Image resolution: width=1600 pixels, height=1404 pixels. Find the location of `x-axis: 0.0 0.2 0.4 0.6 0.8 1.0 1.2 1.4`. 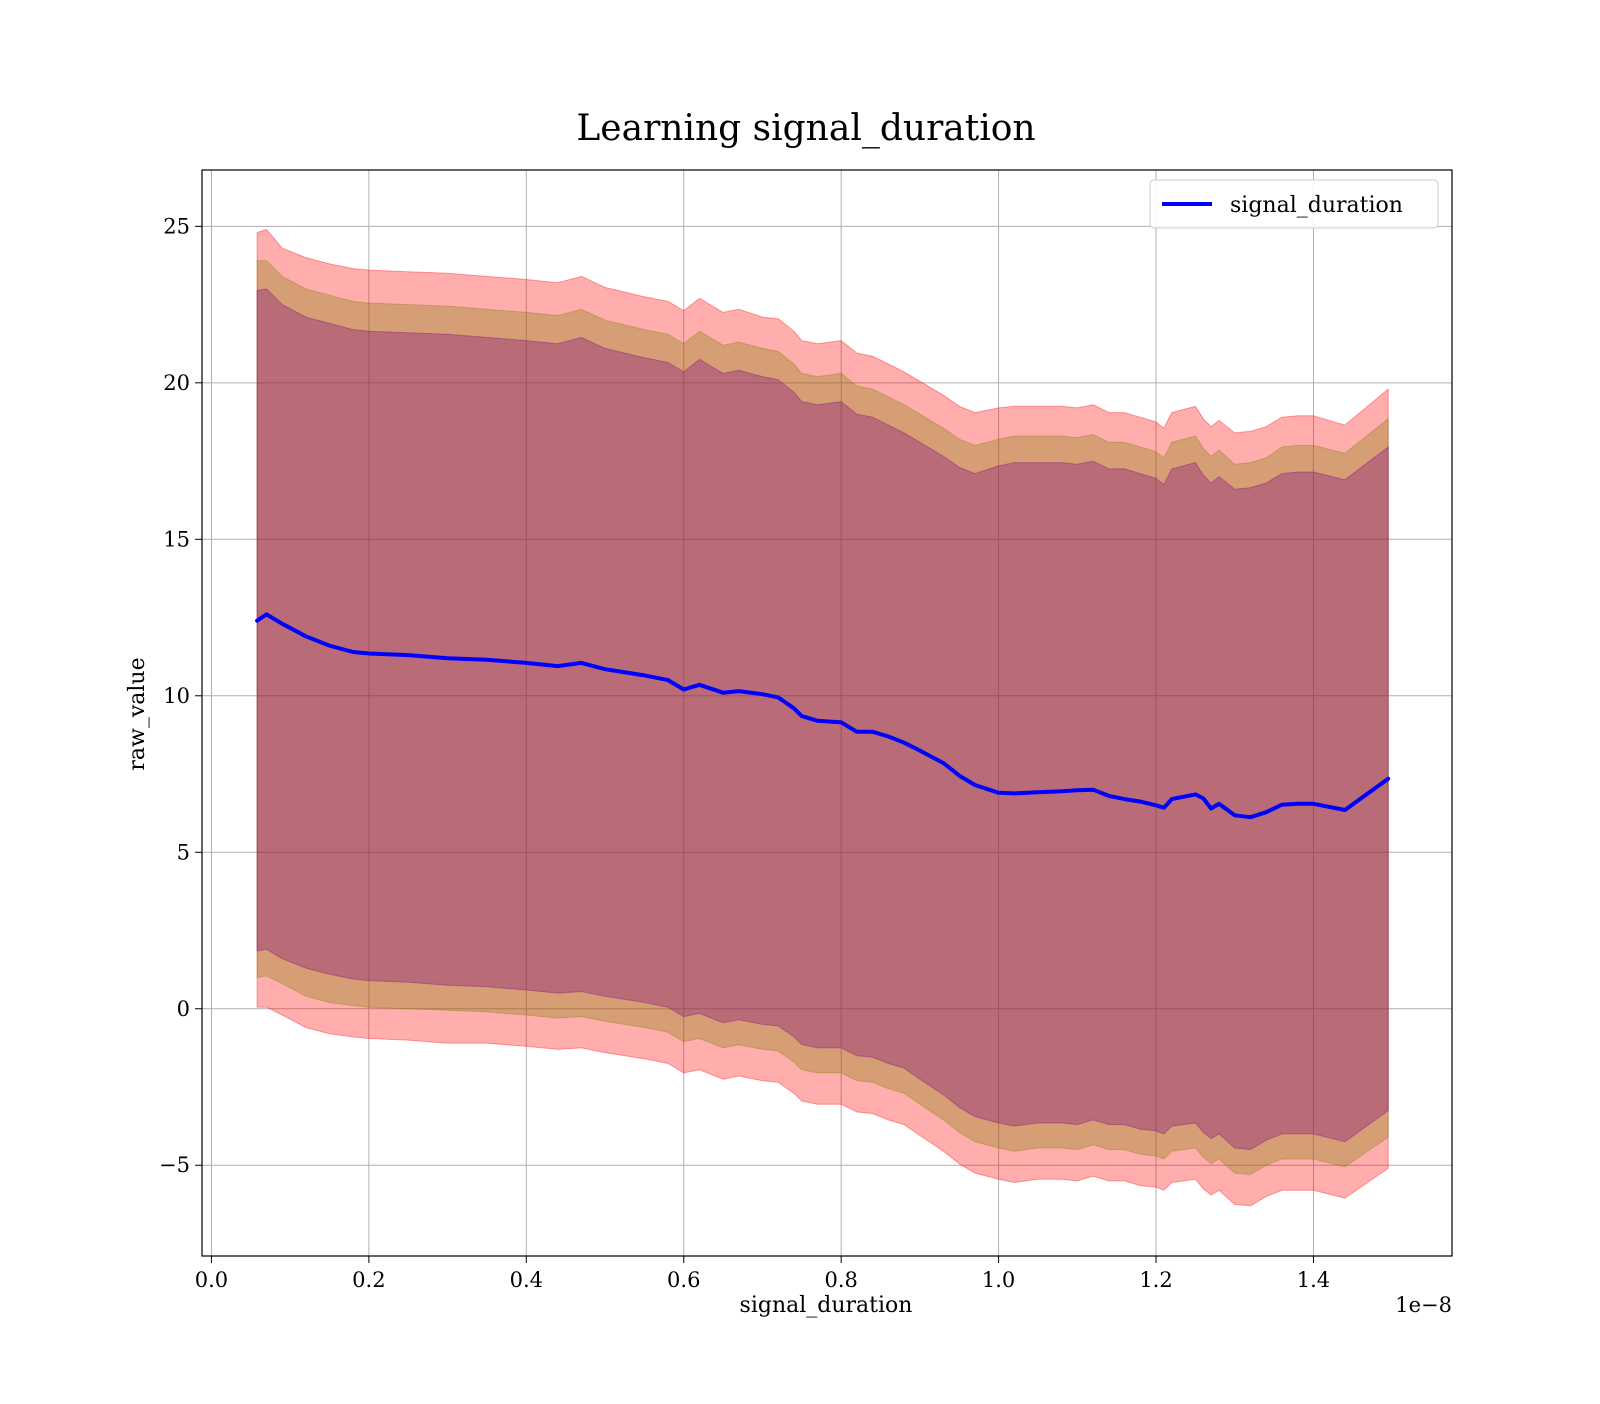

x-axis: 0.0 0.2 0.4 0.6 0.8 1.0 1.2 1.4 is located at coordinates (762, 1274).